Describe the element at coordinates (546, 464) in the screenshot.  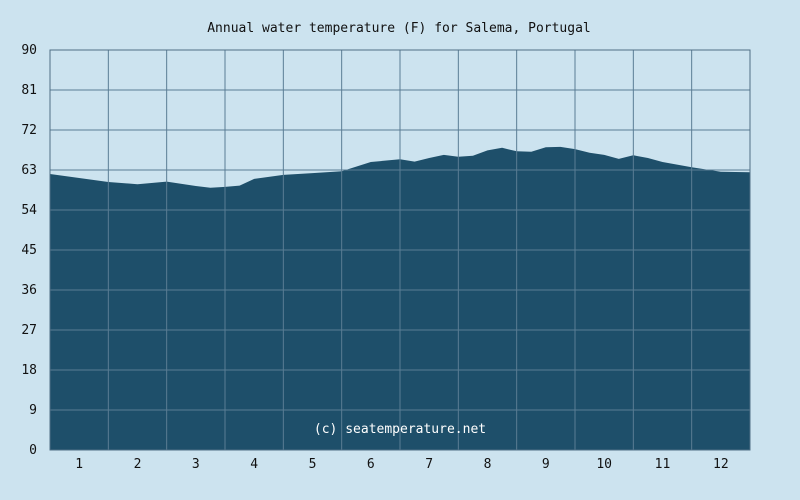
I see `x-tick-label: 9` at that location.